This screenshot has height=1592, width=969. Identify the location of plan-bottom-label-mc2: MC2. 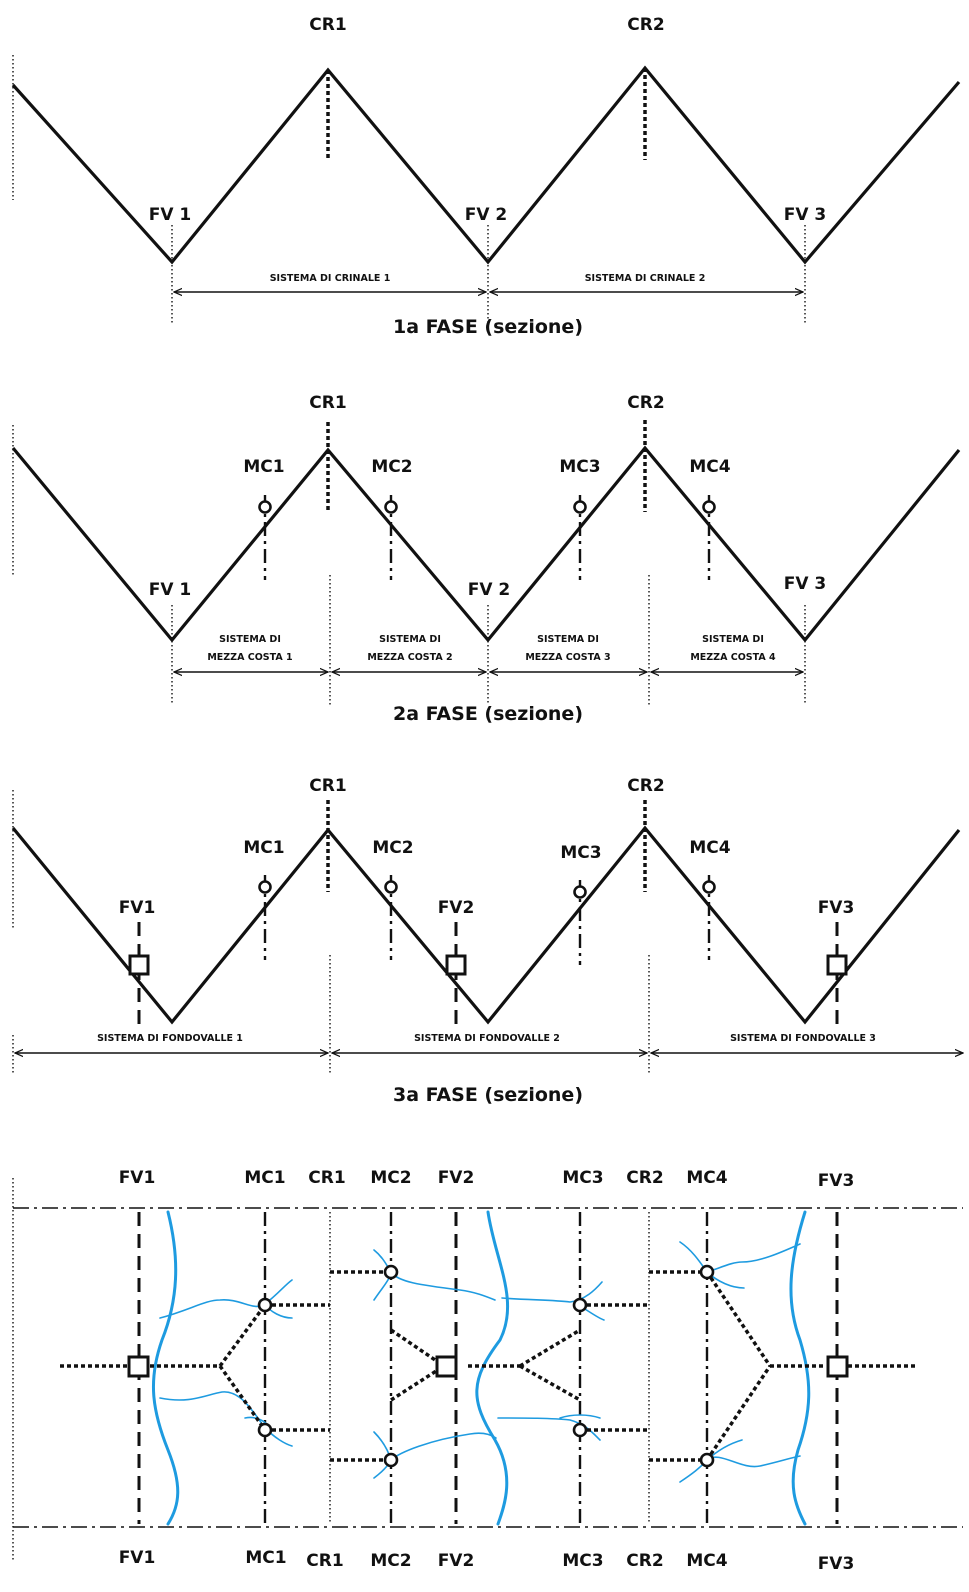
(390, 1561).